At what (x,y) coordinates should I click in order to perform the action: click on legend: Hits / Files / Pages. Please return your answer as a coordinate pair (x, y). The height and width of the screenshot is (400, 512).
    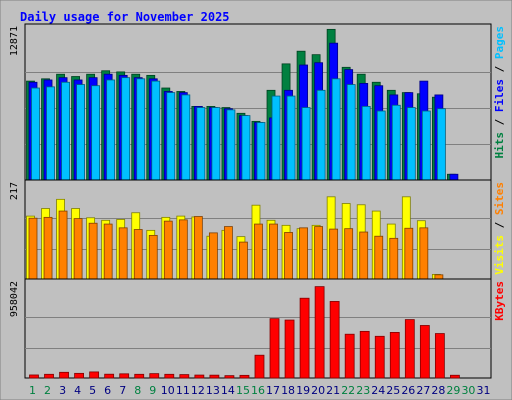
    Looking at the image, I should click on (499, 92).